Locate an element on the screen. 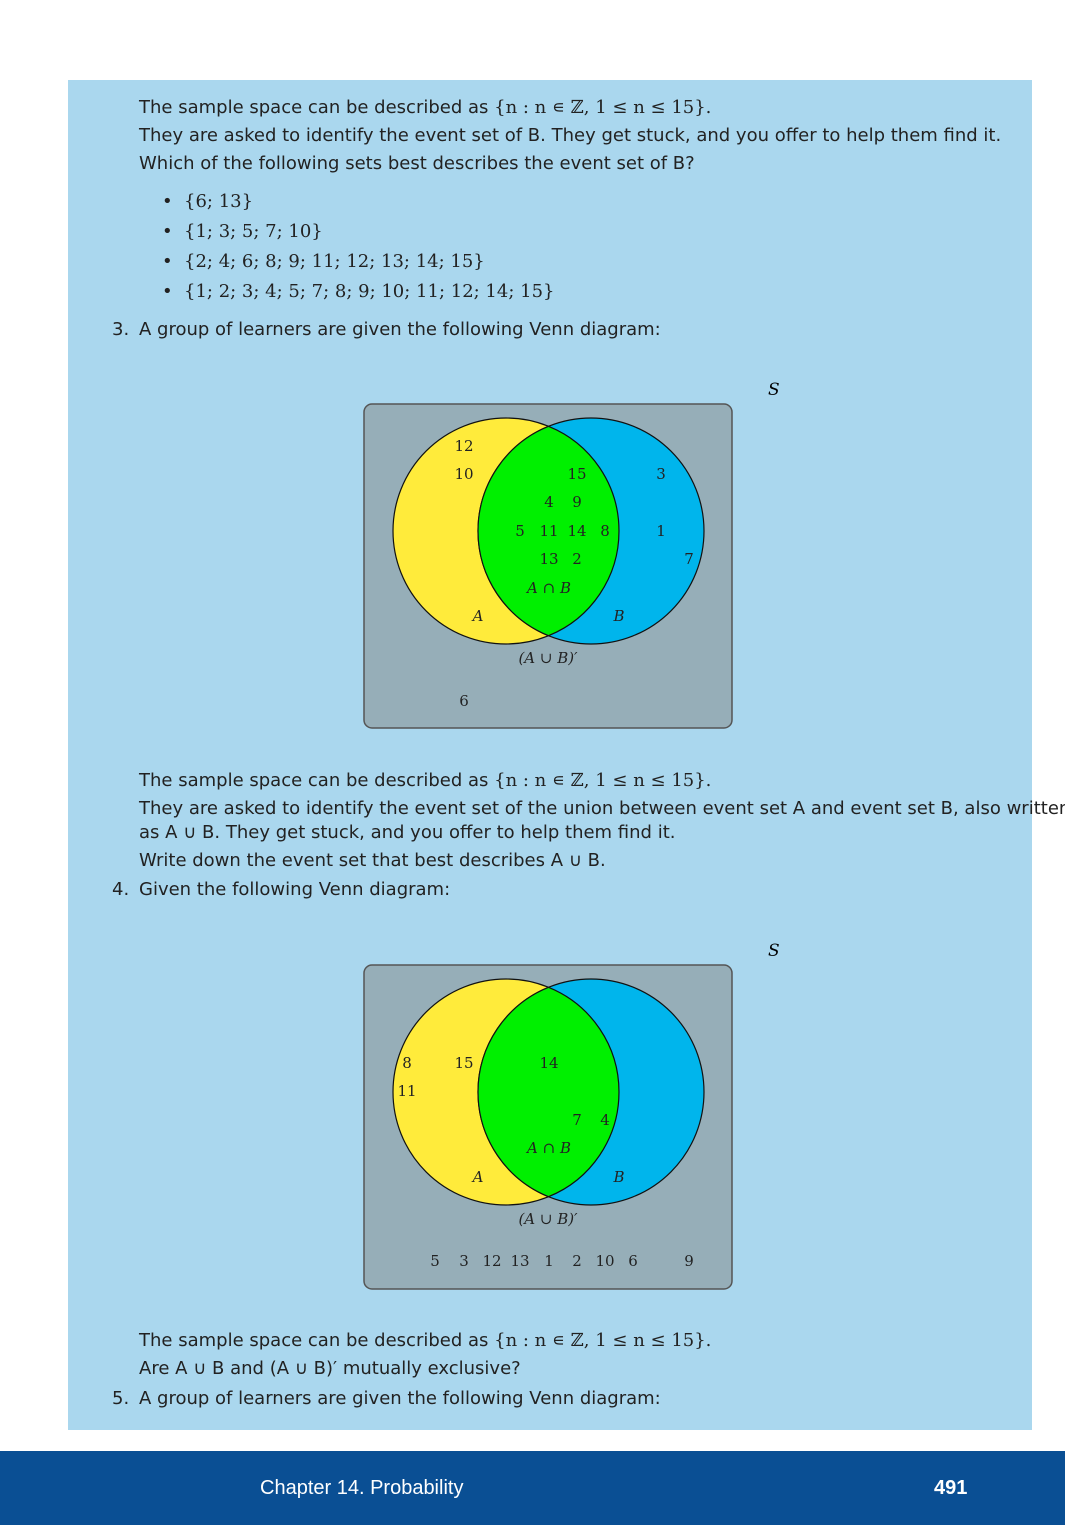  page-footer: Chapter 14. Probability 491 is located at coordinates (532, 1488).